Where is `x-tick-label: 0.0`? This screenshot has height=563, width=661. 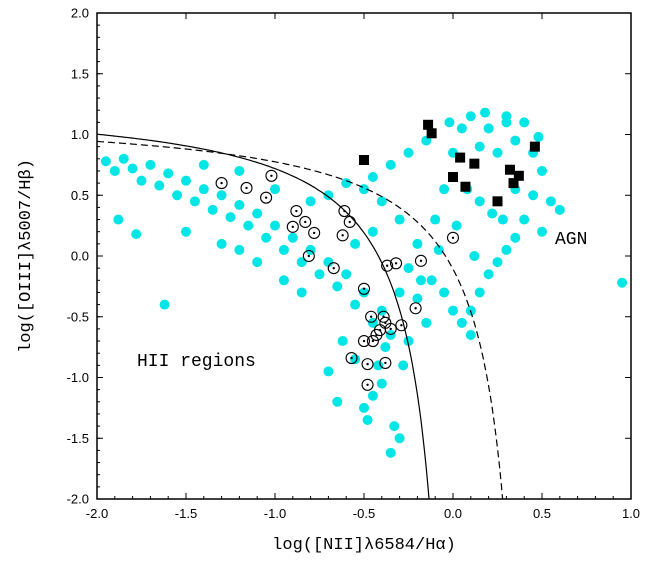 x-tick-label: 0.0 is located at coordinates (453, 513).